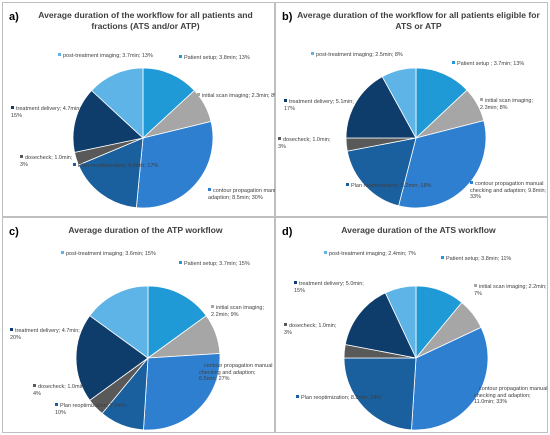  I want to click on slice-label-text: post-treatment imaging; 3.7min; 13%, so click(108, 56).